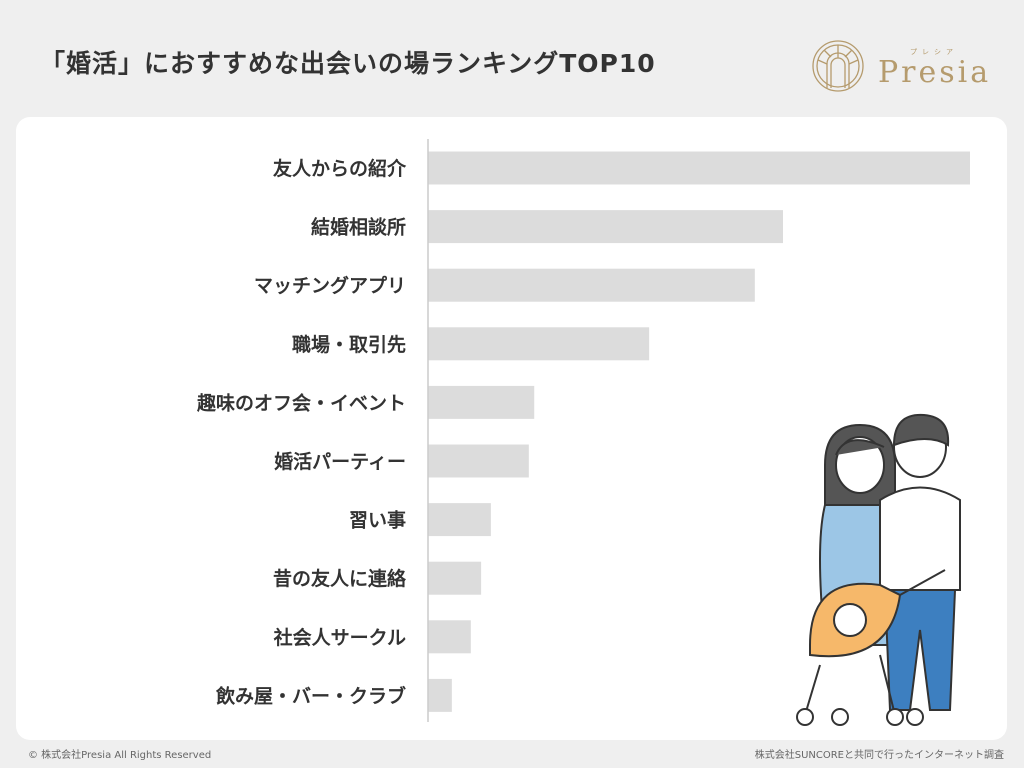 This screenshot has height=768, width=1024. What do you see at coordinates (358, 227) in the screenshot?
I see `category-label: 結婚相談所` at bounding box center [358, 227].